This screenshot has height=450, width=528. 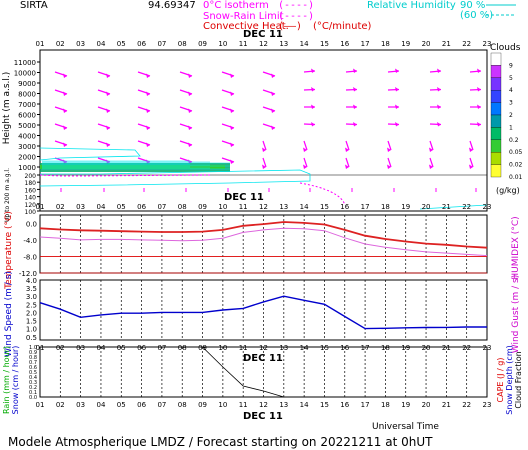 What do you see at coordinates (322, 194) in the screenshot?
I see `snowrain-line` at bounding box center [322, 194].